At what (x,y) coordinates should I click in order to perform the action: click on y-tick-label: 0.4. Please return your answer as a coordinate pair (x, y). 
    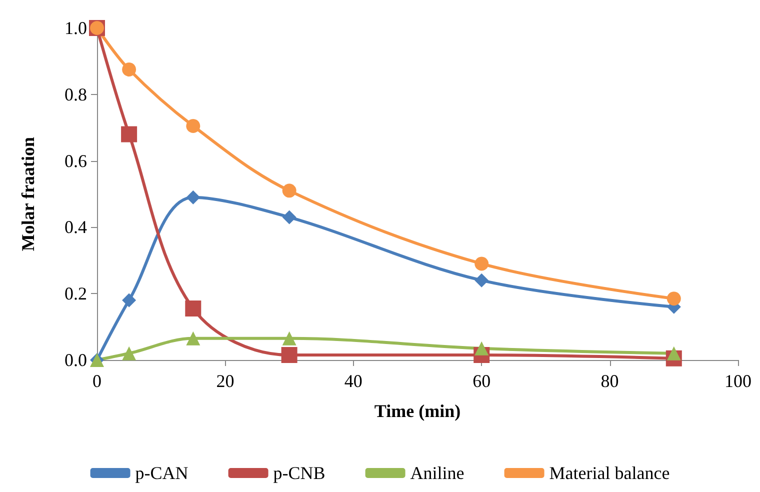
    Looking at the image, I should click on (75, 227).